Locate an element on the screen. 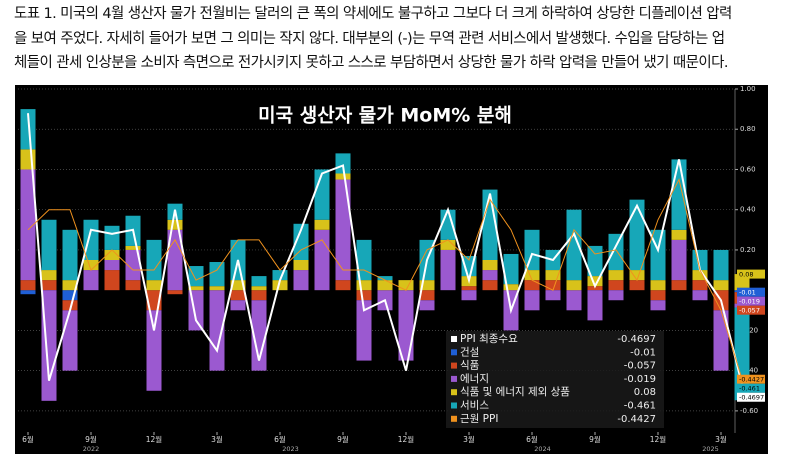 This screenshot has height=454, width=800. chart-title: 미국 생산자 물가 MoM% 분해 is located at coordinates (385, 116).